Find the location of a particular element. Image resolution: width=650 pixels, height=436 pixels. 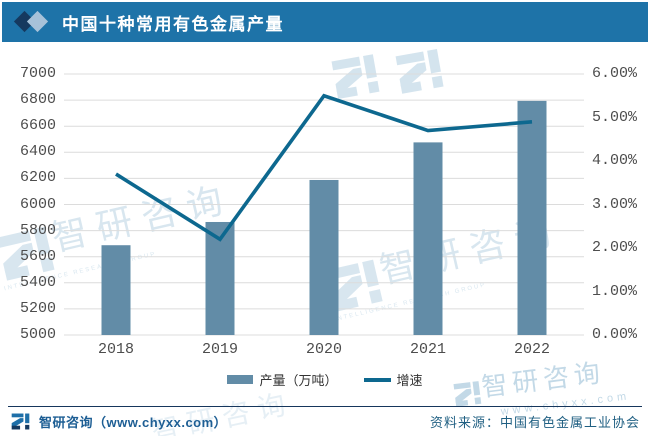

y-axis-right-tick: 5.00% is located at coordinates (615, 117).